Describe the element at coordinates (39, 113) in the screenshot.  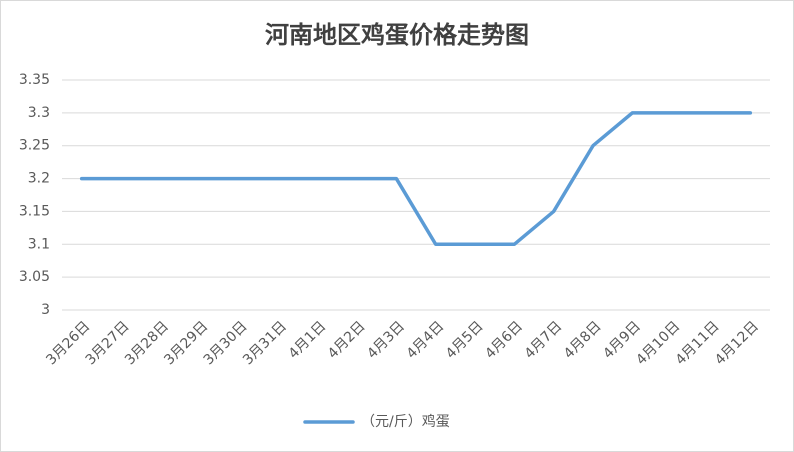
I see `y-tick-label: 3.3` at that location.